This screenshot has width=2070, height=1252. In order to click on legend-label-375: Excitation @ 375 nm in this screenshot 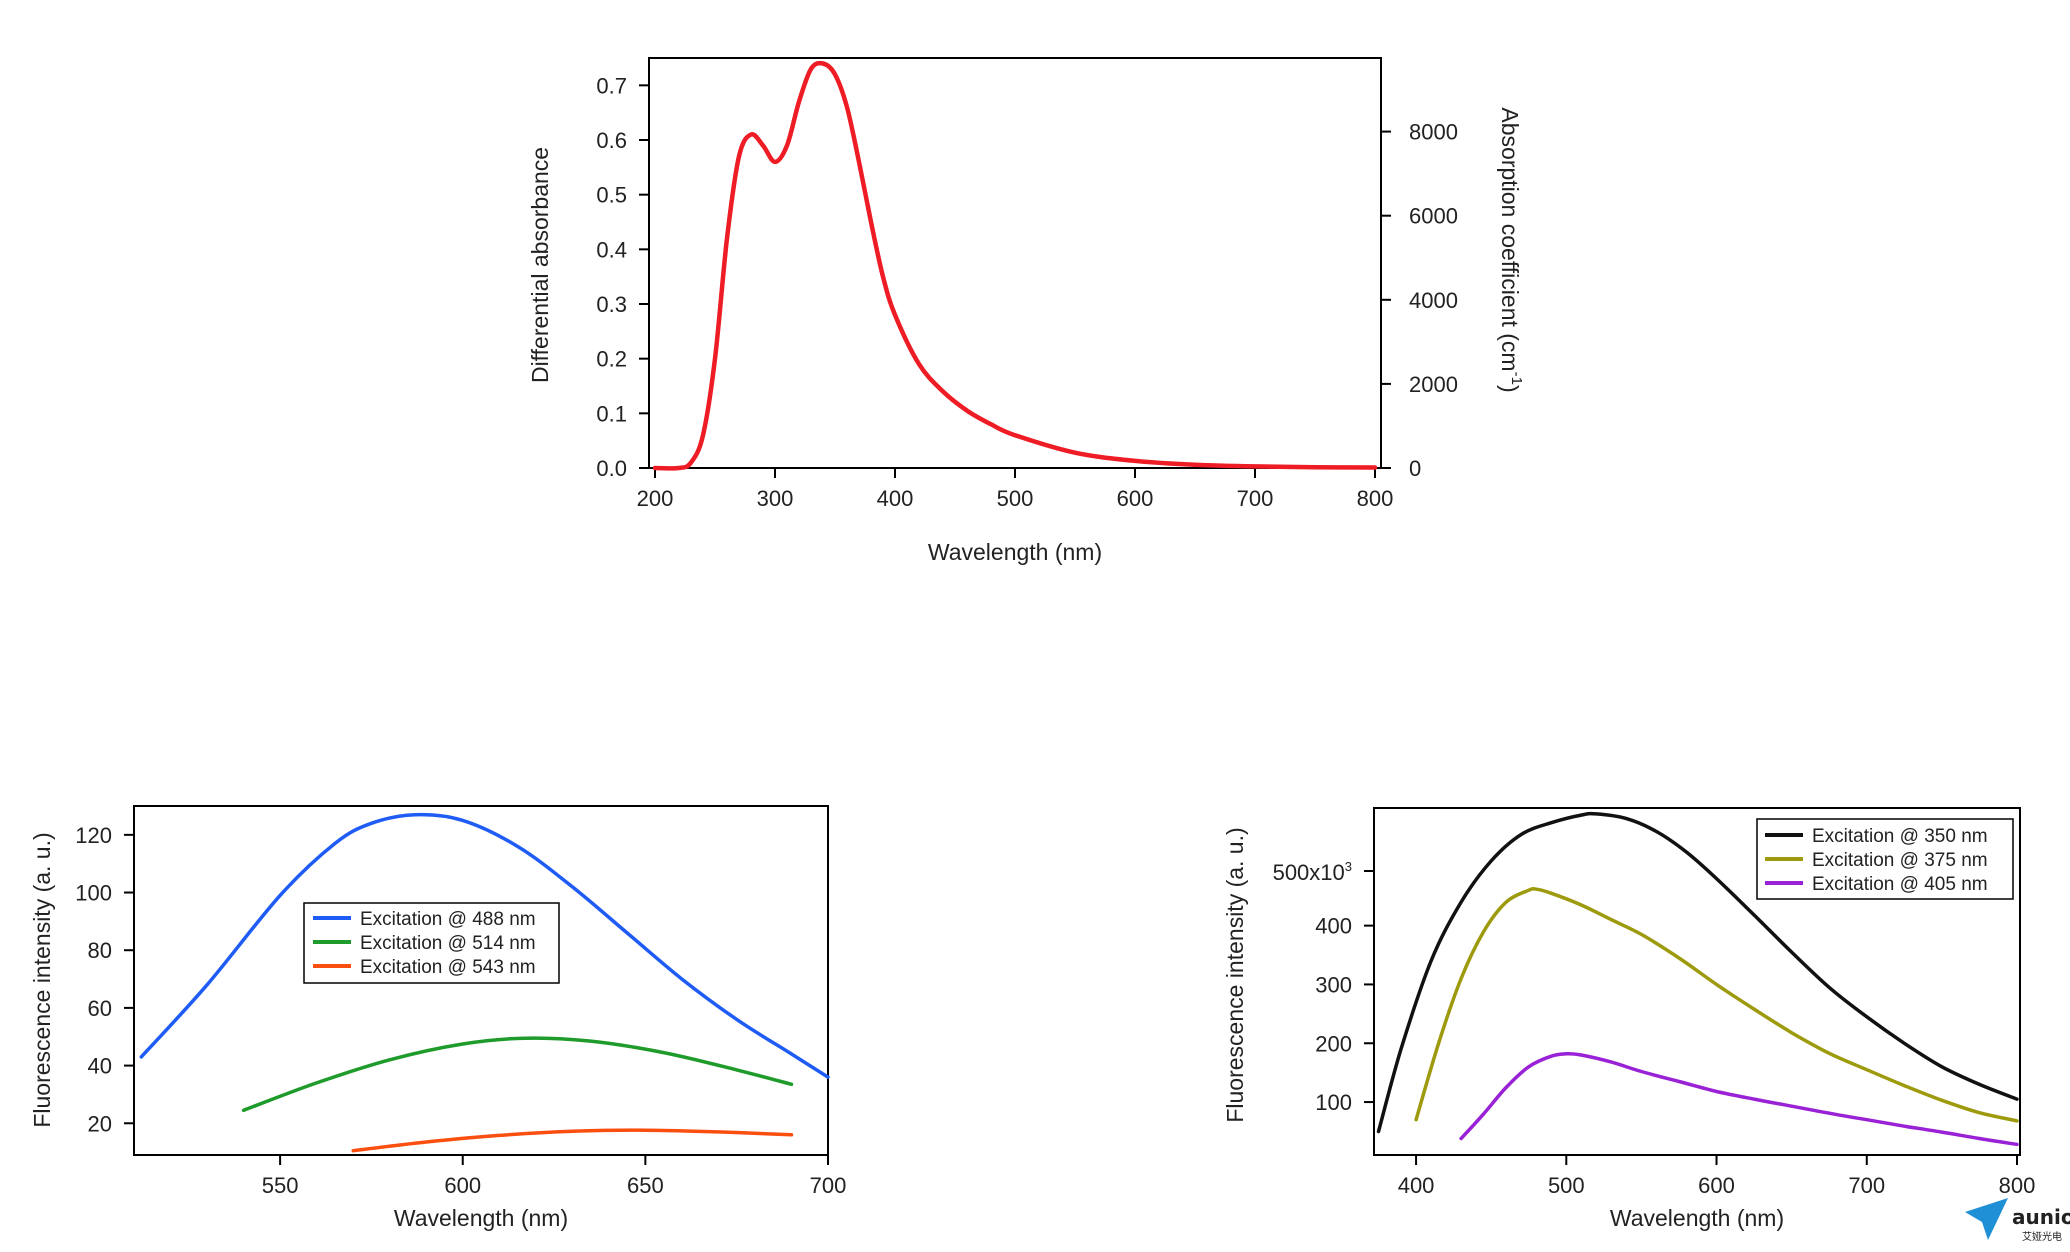, I will do `click(1900, 860)`.